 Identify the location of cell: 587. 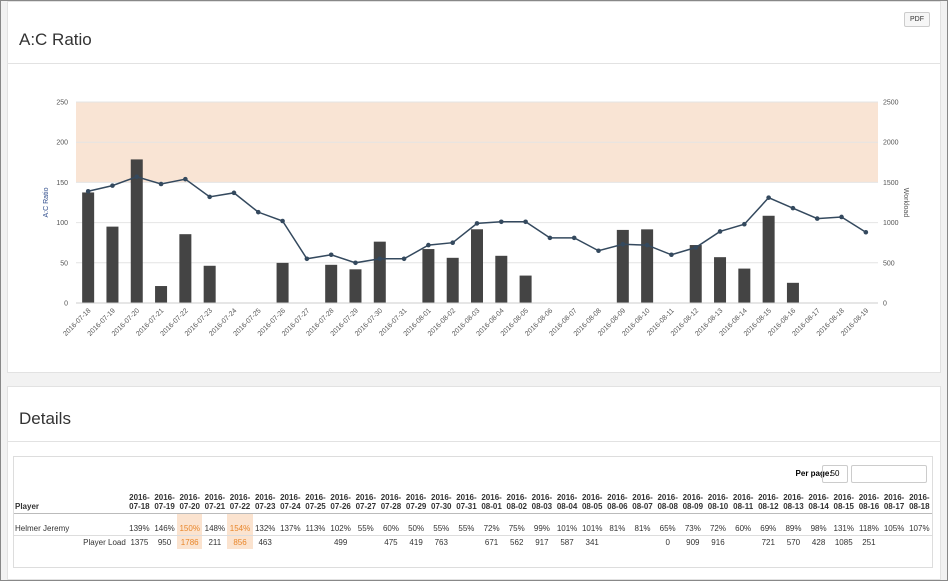
(567, 542).